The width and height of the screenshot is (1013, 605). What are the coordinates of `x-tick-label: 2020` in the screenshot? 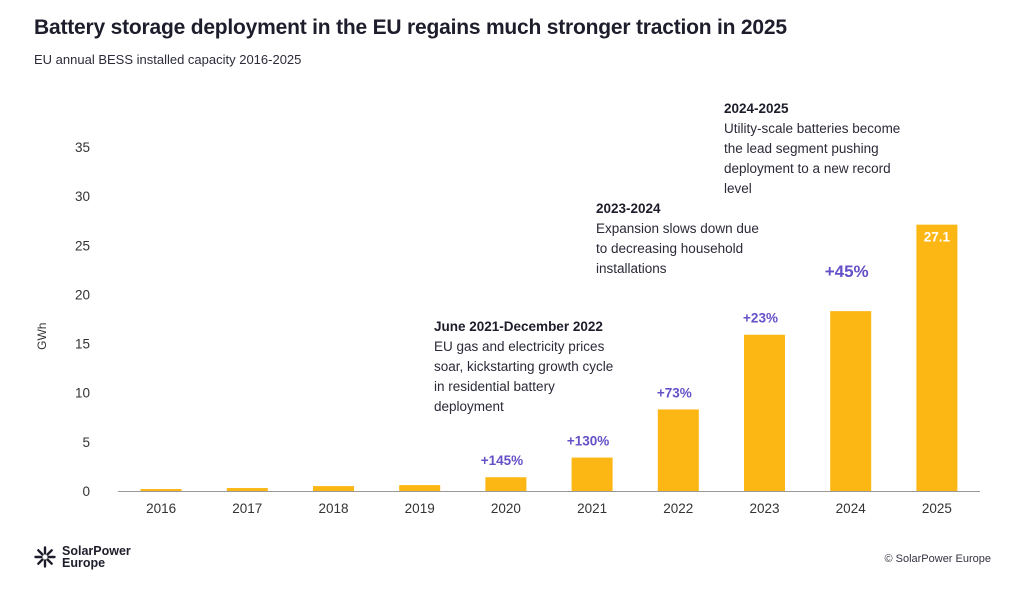 It's located at (506, 508).